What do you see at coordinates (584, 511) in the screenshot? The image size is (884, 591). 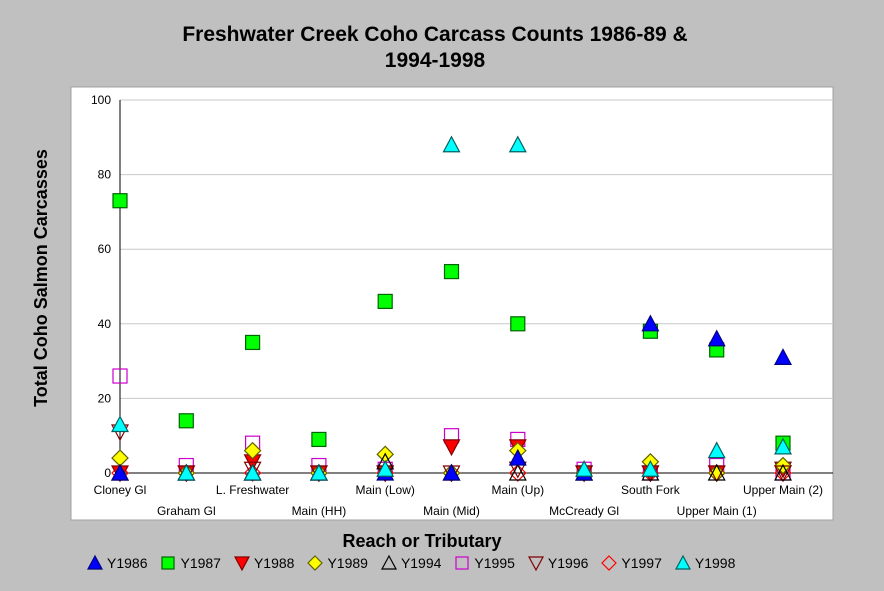 I see `x-category-label: McCready Gl` at bounding box center [584, 511].